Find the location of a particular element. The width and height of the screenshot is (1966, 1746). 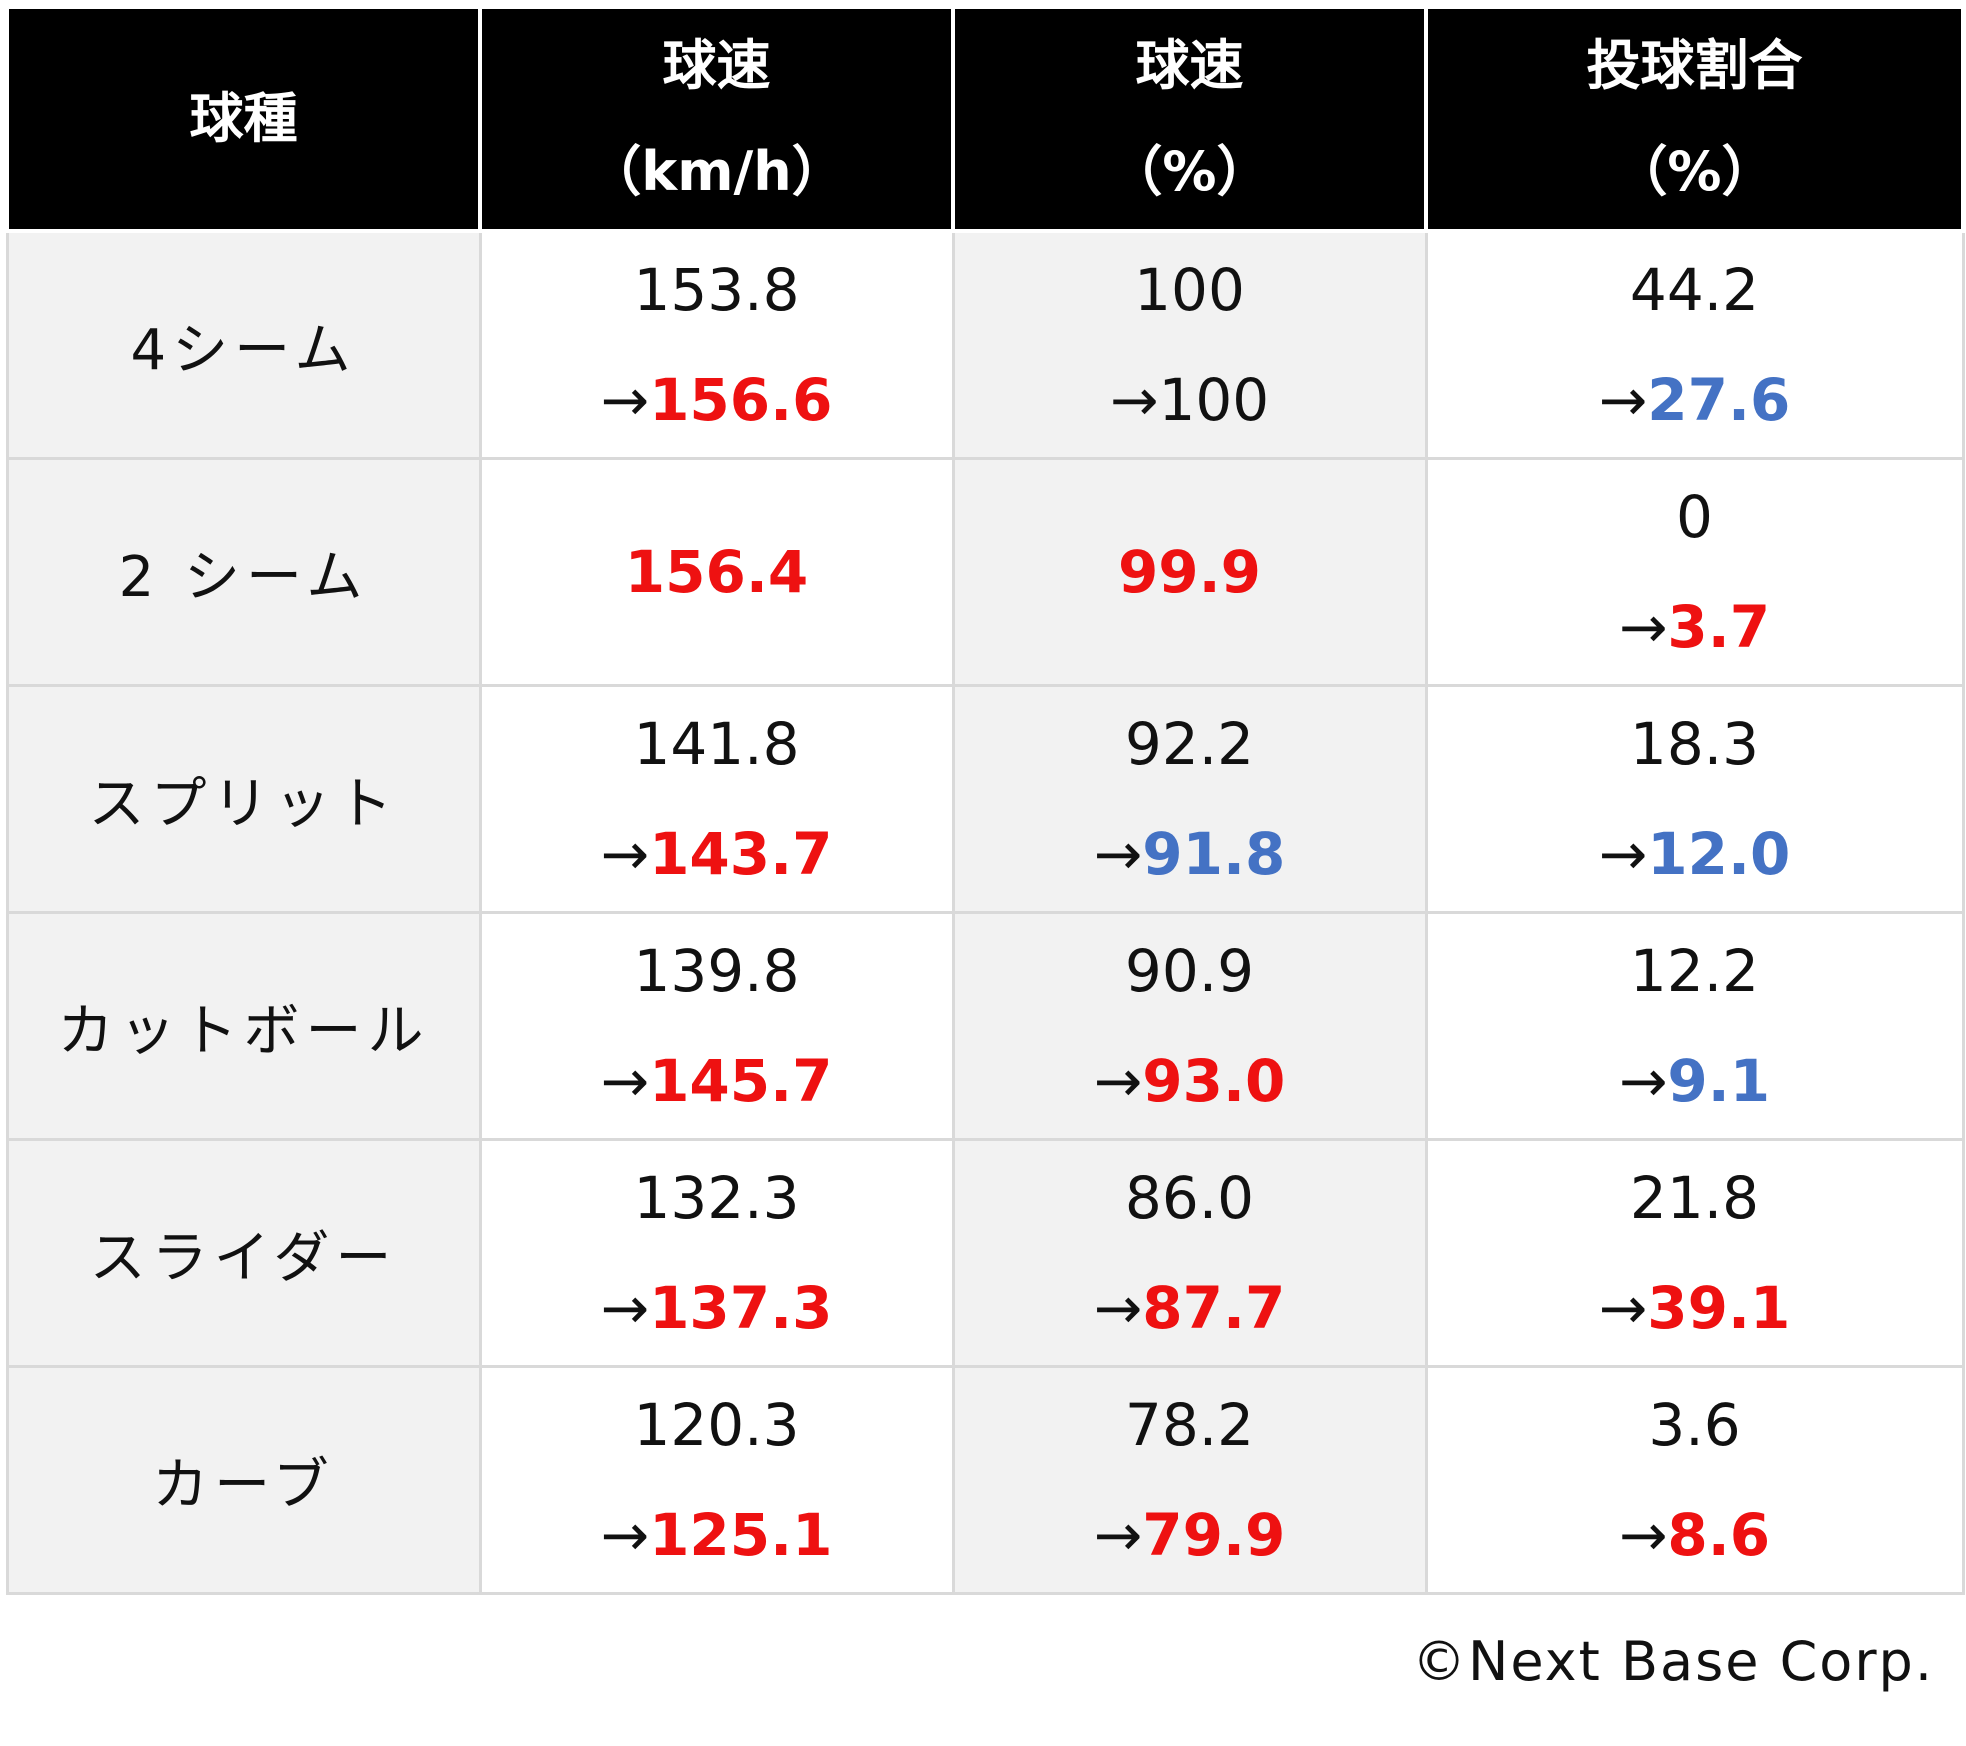

kmh-before-value: 139.8 is located at coordinates (716, 971).